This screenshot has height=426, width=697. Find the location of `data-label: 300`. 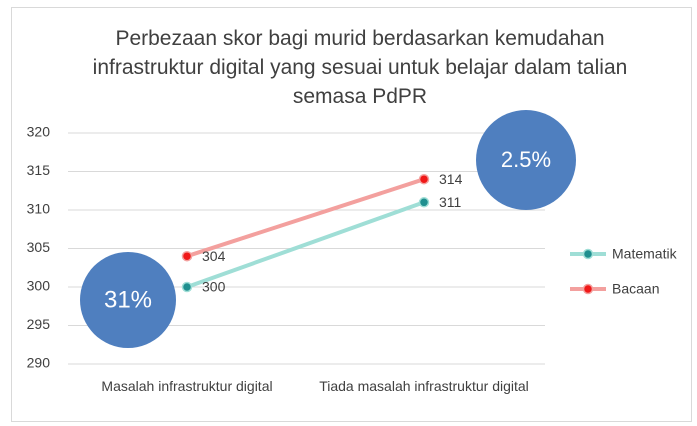

data-label: 300 is located at coordinates (214, 287).